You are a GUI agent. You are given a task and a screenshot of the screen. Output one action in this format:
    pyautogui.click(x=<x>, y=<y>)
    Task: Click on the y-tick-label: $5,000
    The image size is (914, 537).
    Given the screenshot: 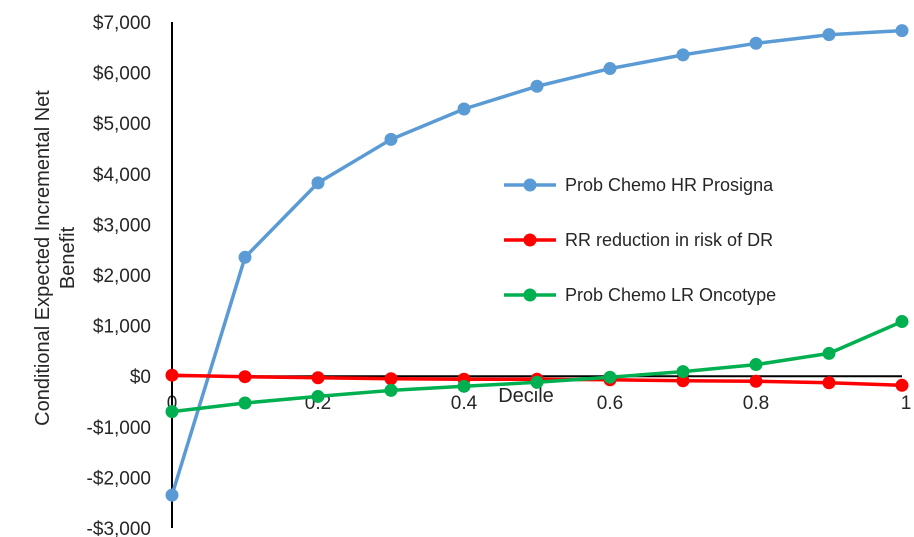 What is the action you would take?
    pyautogui.click(x=122, y=124)
    